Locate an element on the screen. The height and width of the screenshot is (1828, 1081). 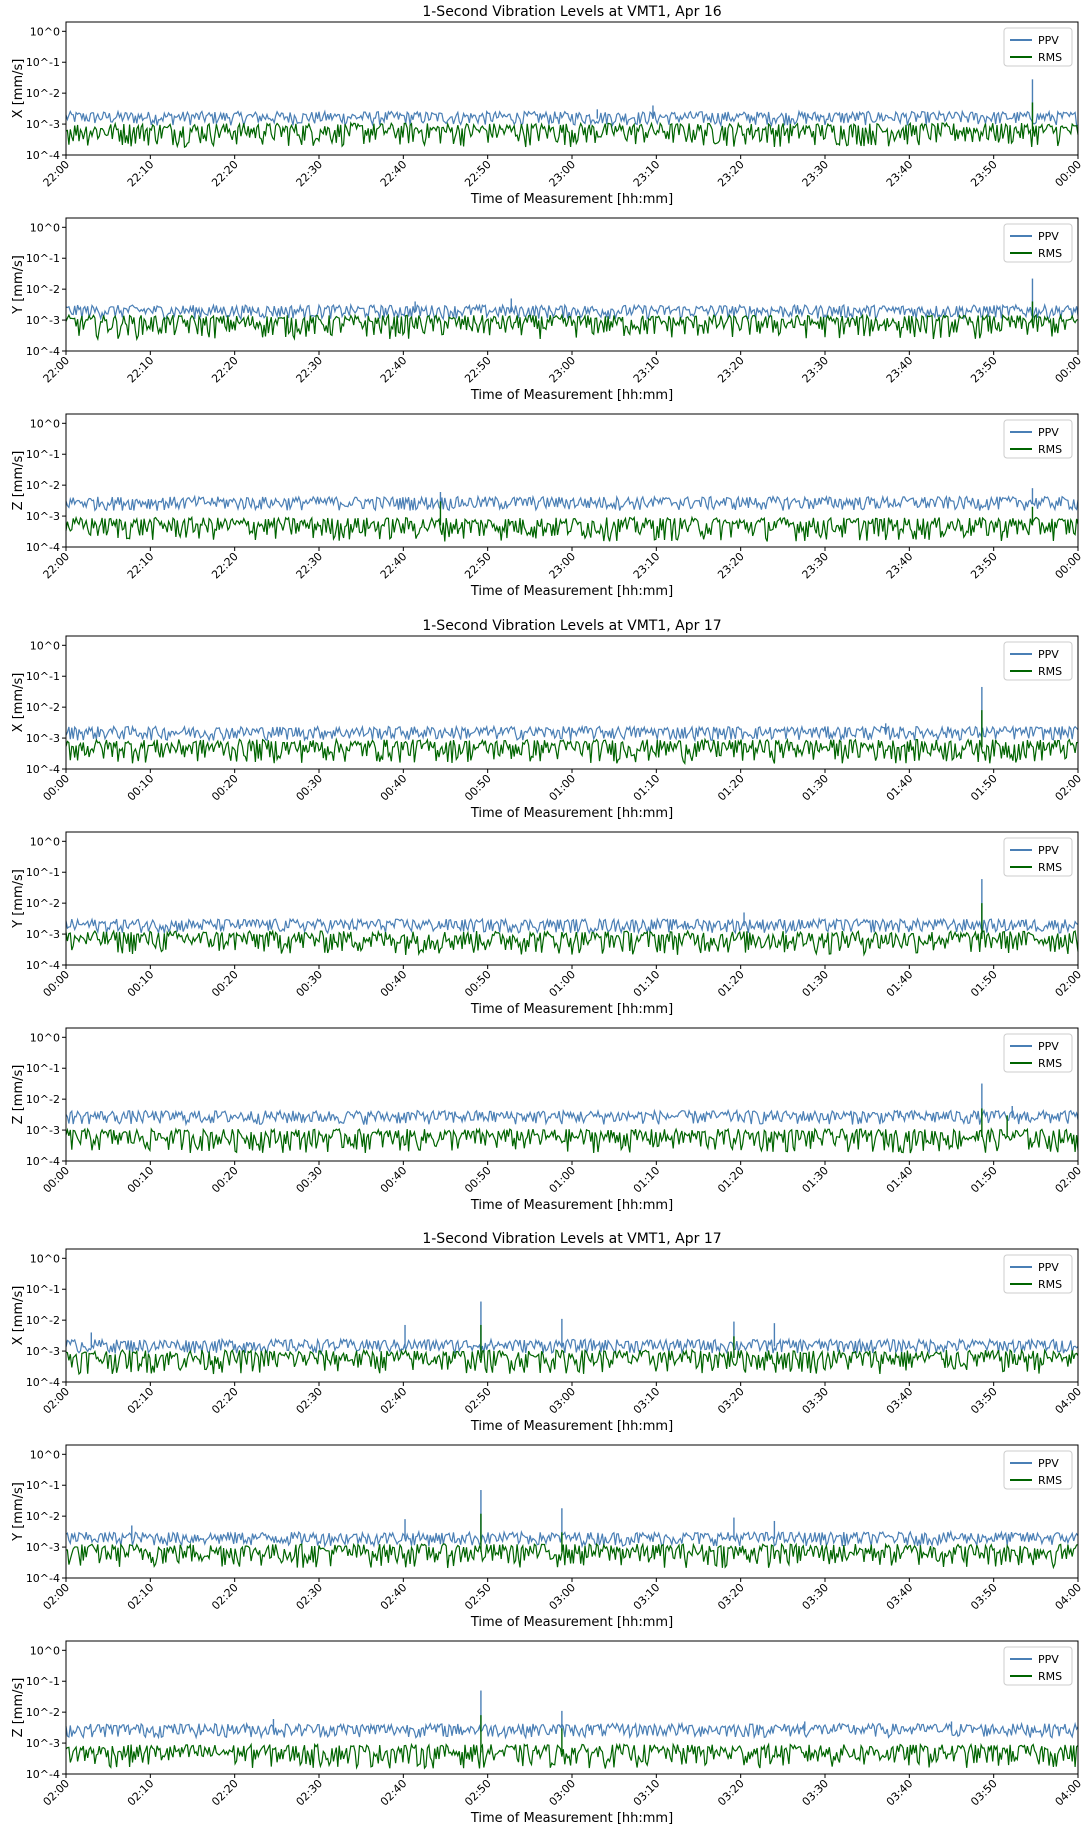
x-tick-label: 02:10 is located at coordinates (141, 1793).